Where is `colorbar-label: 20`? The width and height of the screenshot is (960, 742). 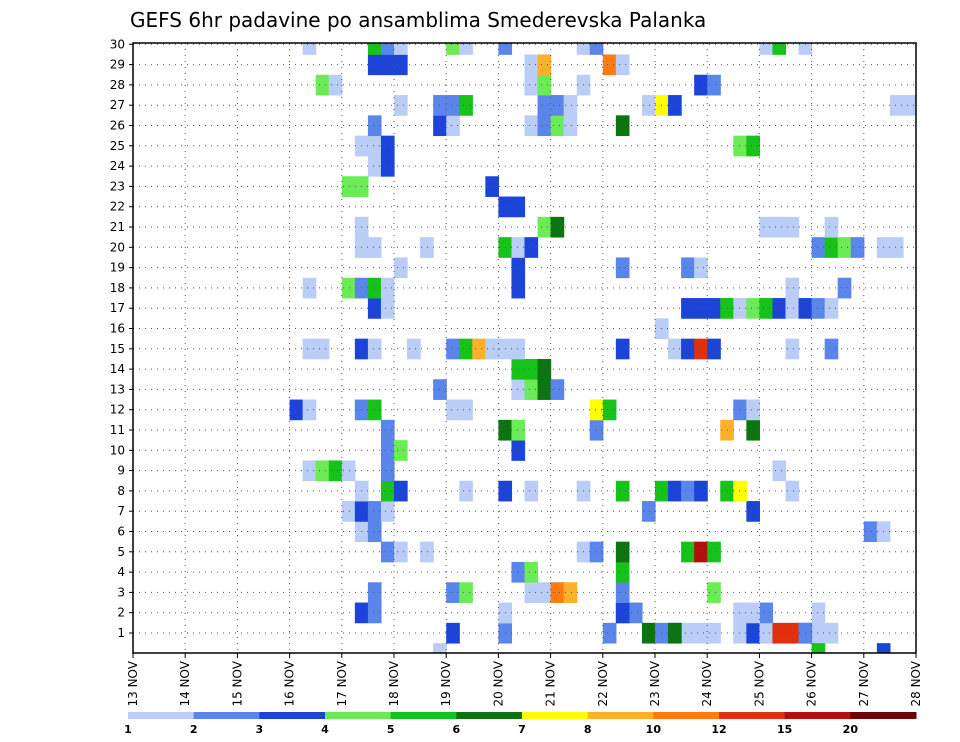 colorbar-label: 20 is located at coordinates (851, 729).